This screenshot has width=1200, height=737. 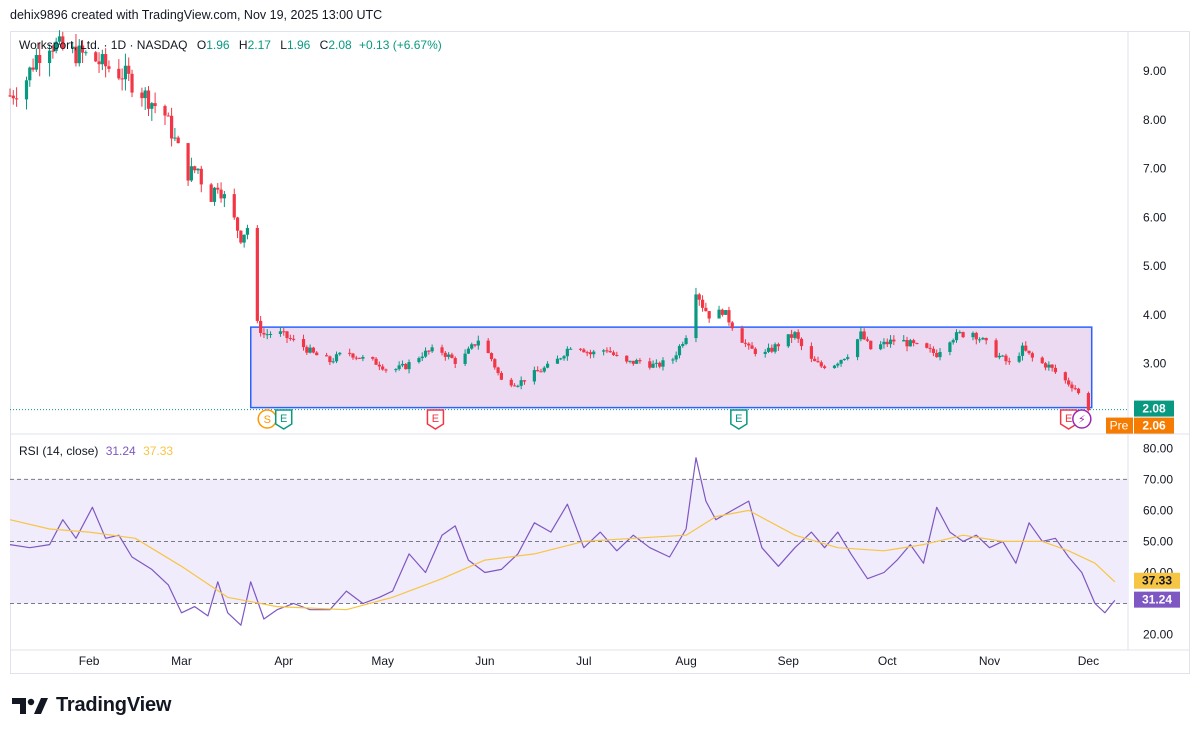 What do you see at coordinates (1082, 419) in the screenshot?
I see `event-marker-lightning: ⚡` at bounding box center [1082, 419].